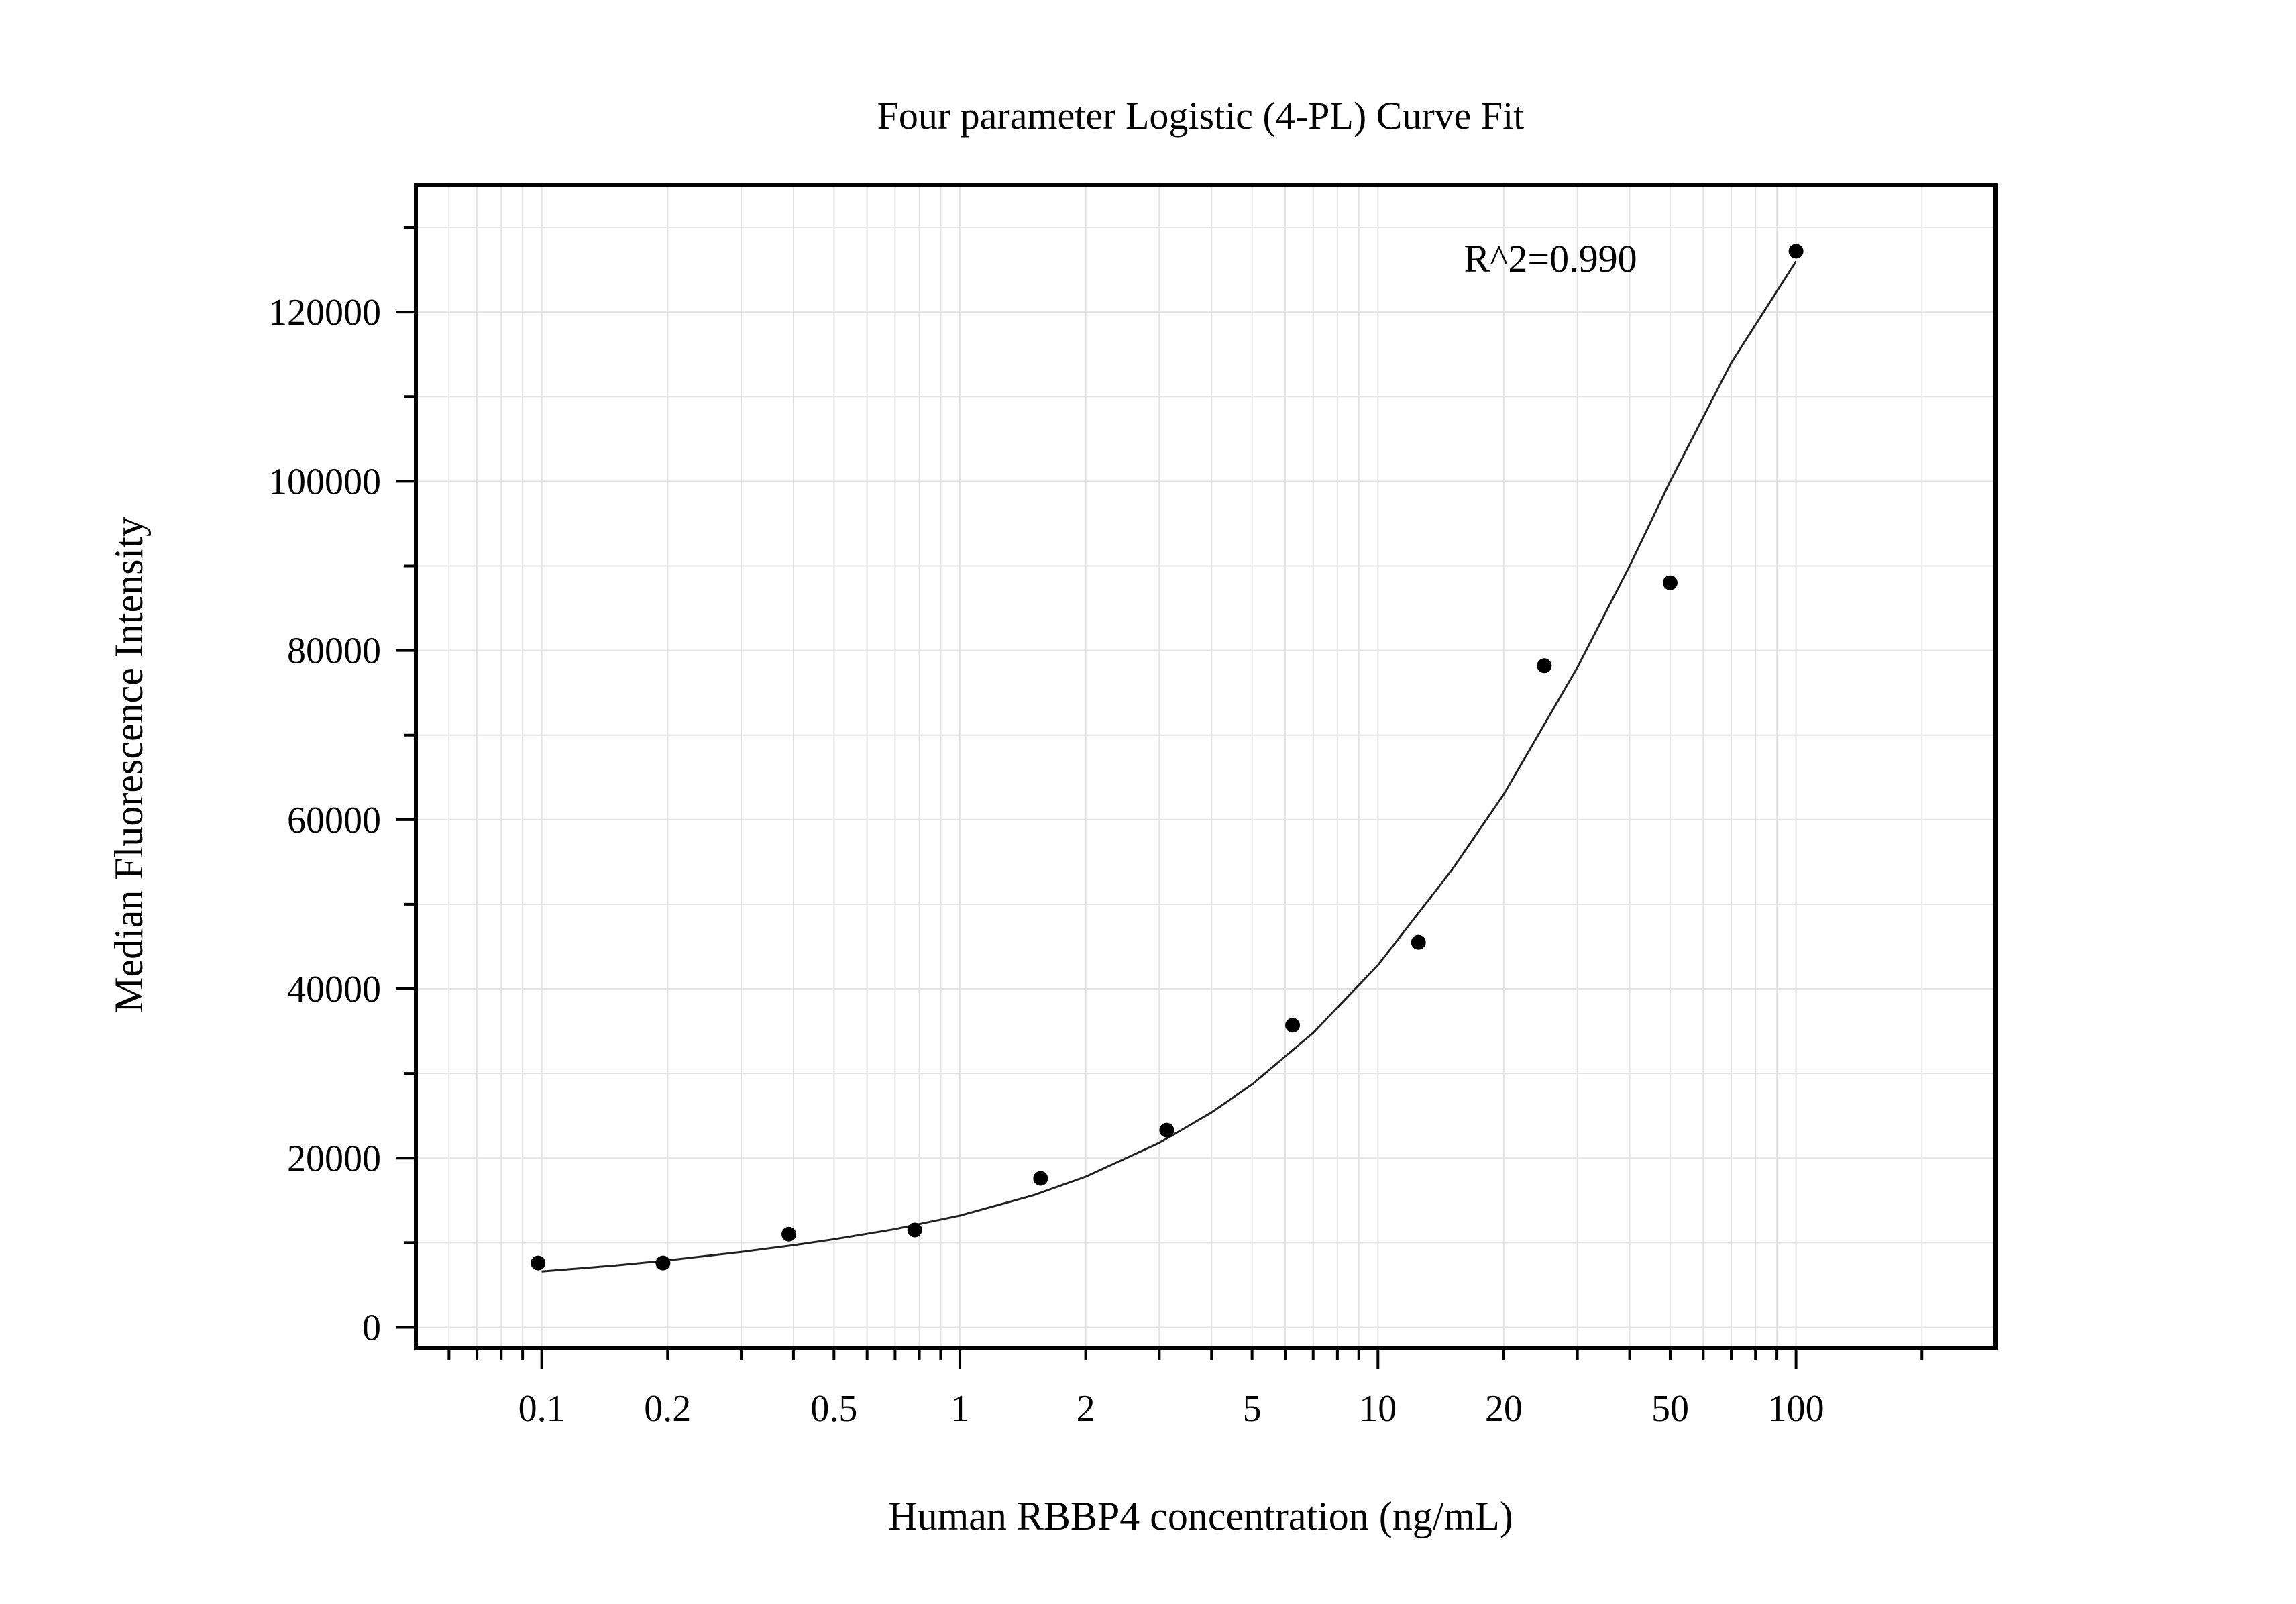 The width and height of the screenshot is (2296, 1604). What do you see at coordinates (1201, 116) in the screenshot?
I see `chart-title: Four parameter Logistic (4-PL) Curve Fit` at bounding box center [1201, 116].